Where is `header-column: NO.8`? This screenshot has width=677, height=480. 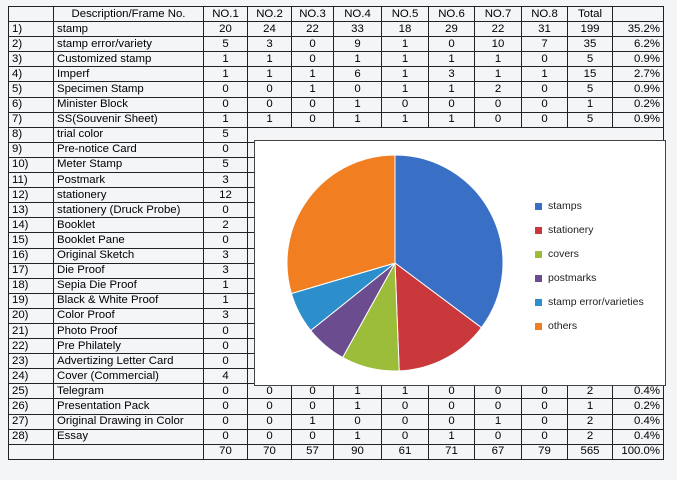
header-column: NO.8 is located at coordinates (544, 14).